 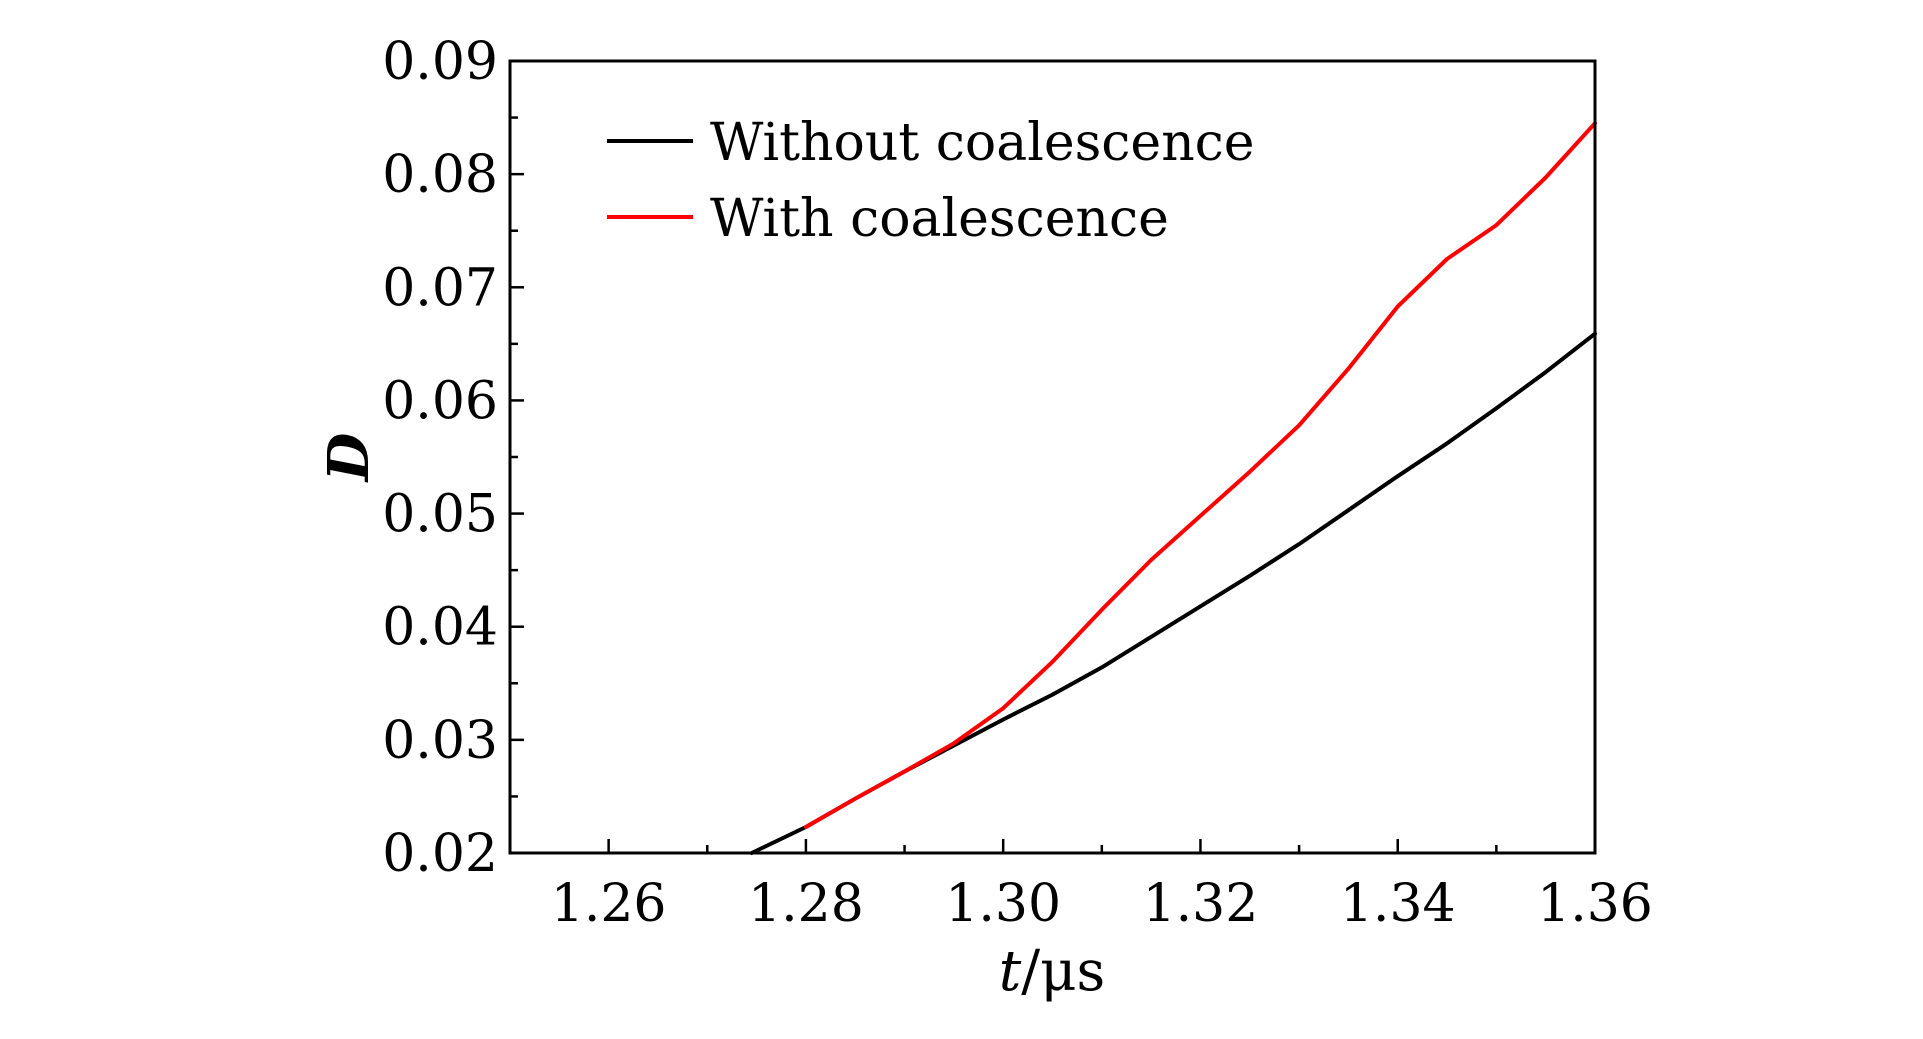 I want to click on y-tick-label: 0.06, so click(x=440, y=401).